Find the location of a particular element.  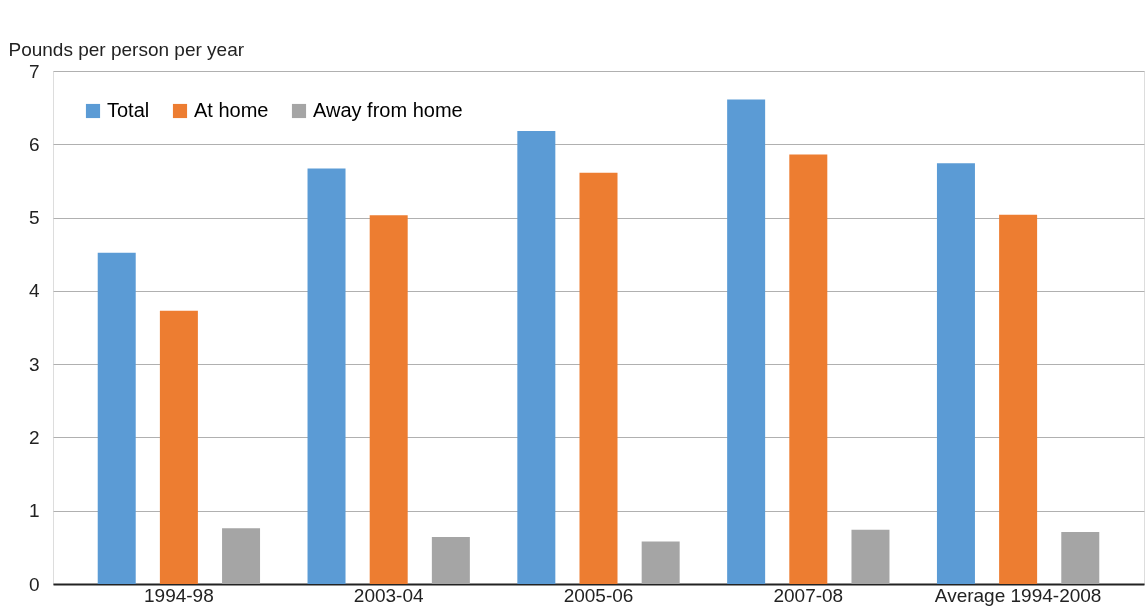

y-tick-label: 3 is located at coordinates (34, 364).